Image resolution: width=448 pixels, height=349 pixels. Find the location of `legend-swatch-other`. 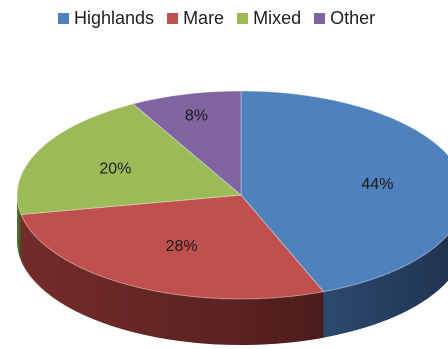

legend-swatch-other is located at coordinates (320, 18).